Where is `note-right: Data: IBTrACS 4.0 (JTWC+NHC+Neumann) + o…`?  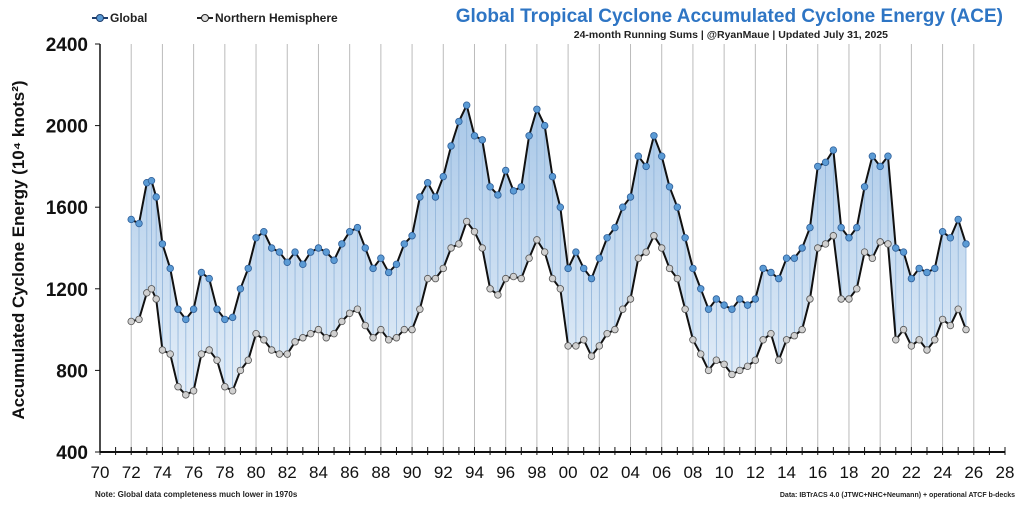
note-right: Data: IBTrACS 4.0 (JTWC+NHC+Neumann) + o… is located at coordinates (897, 495).